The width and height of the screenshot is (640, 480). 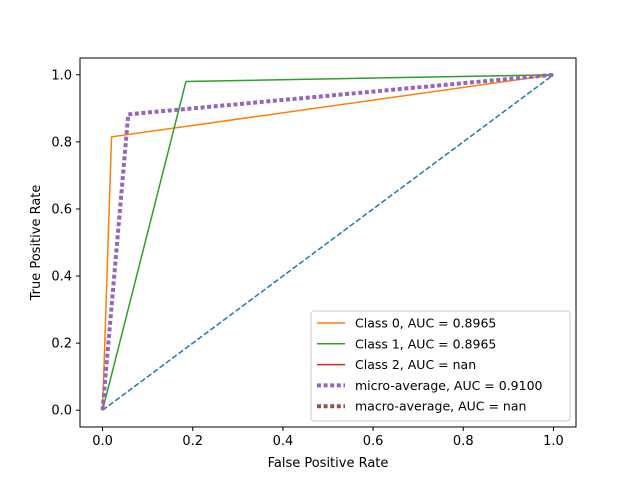 What do you see at coordinates (61, 411) in the screenshot?
I see `y-tick-label-0: 0.0` at bounding box center [61, 411].